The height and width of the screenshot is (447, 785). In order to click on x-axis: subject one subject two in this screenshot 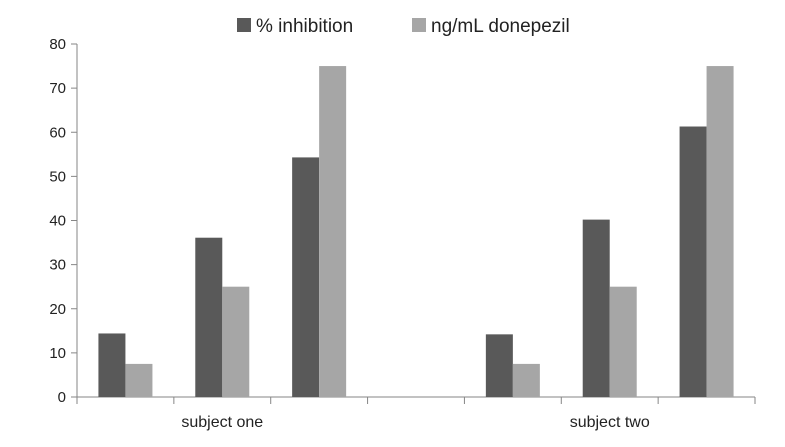, I will do `click(416, 413)`.